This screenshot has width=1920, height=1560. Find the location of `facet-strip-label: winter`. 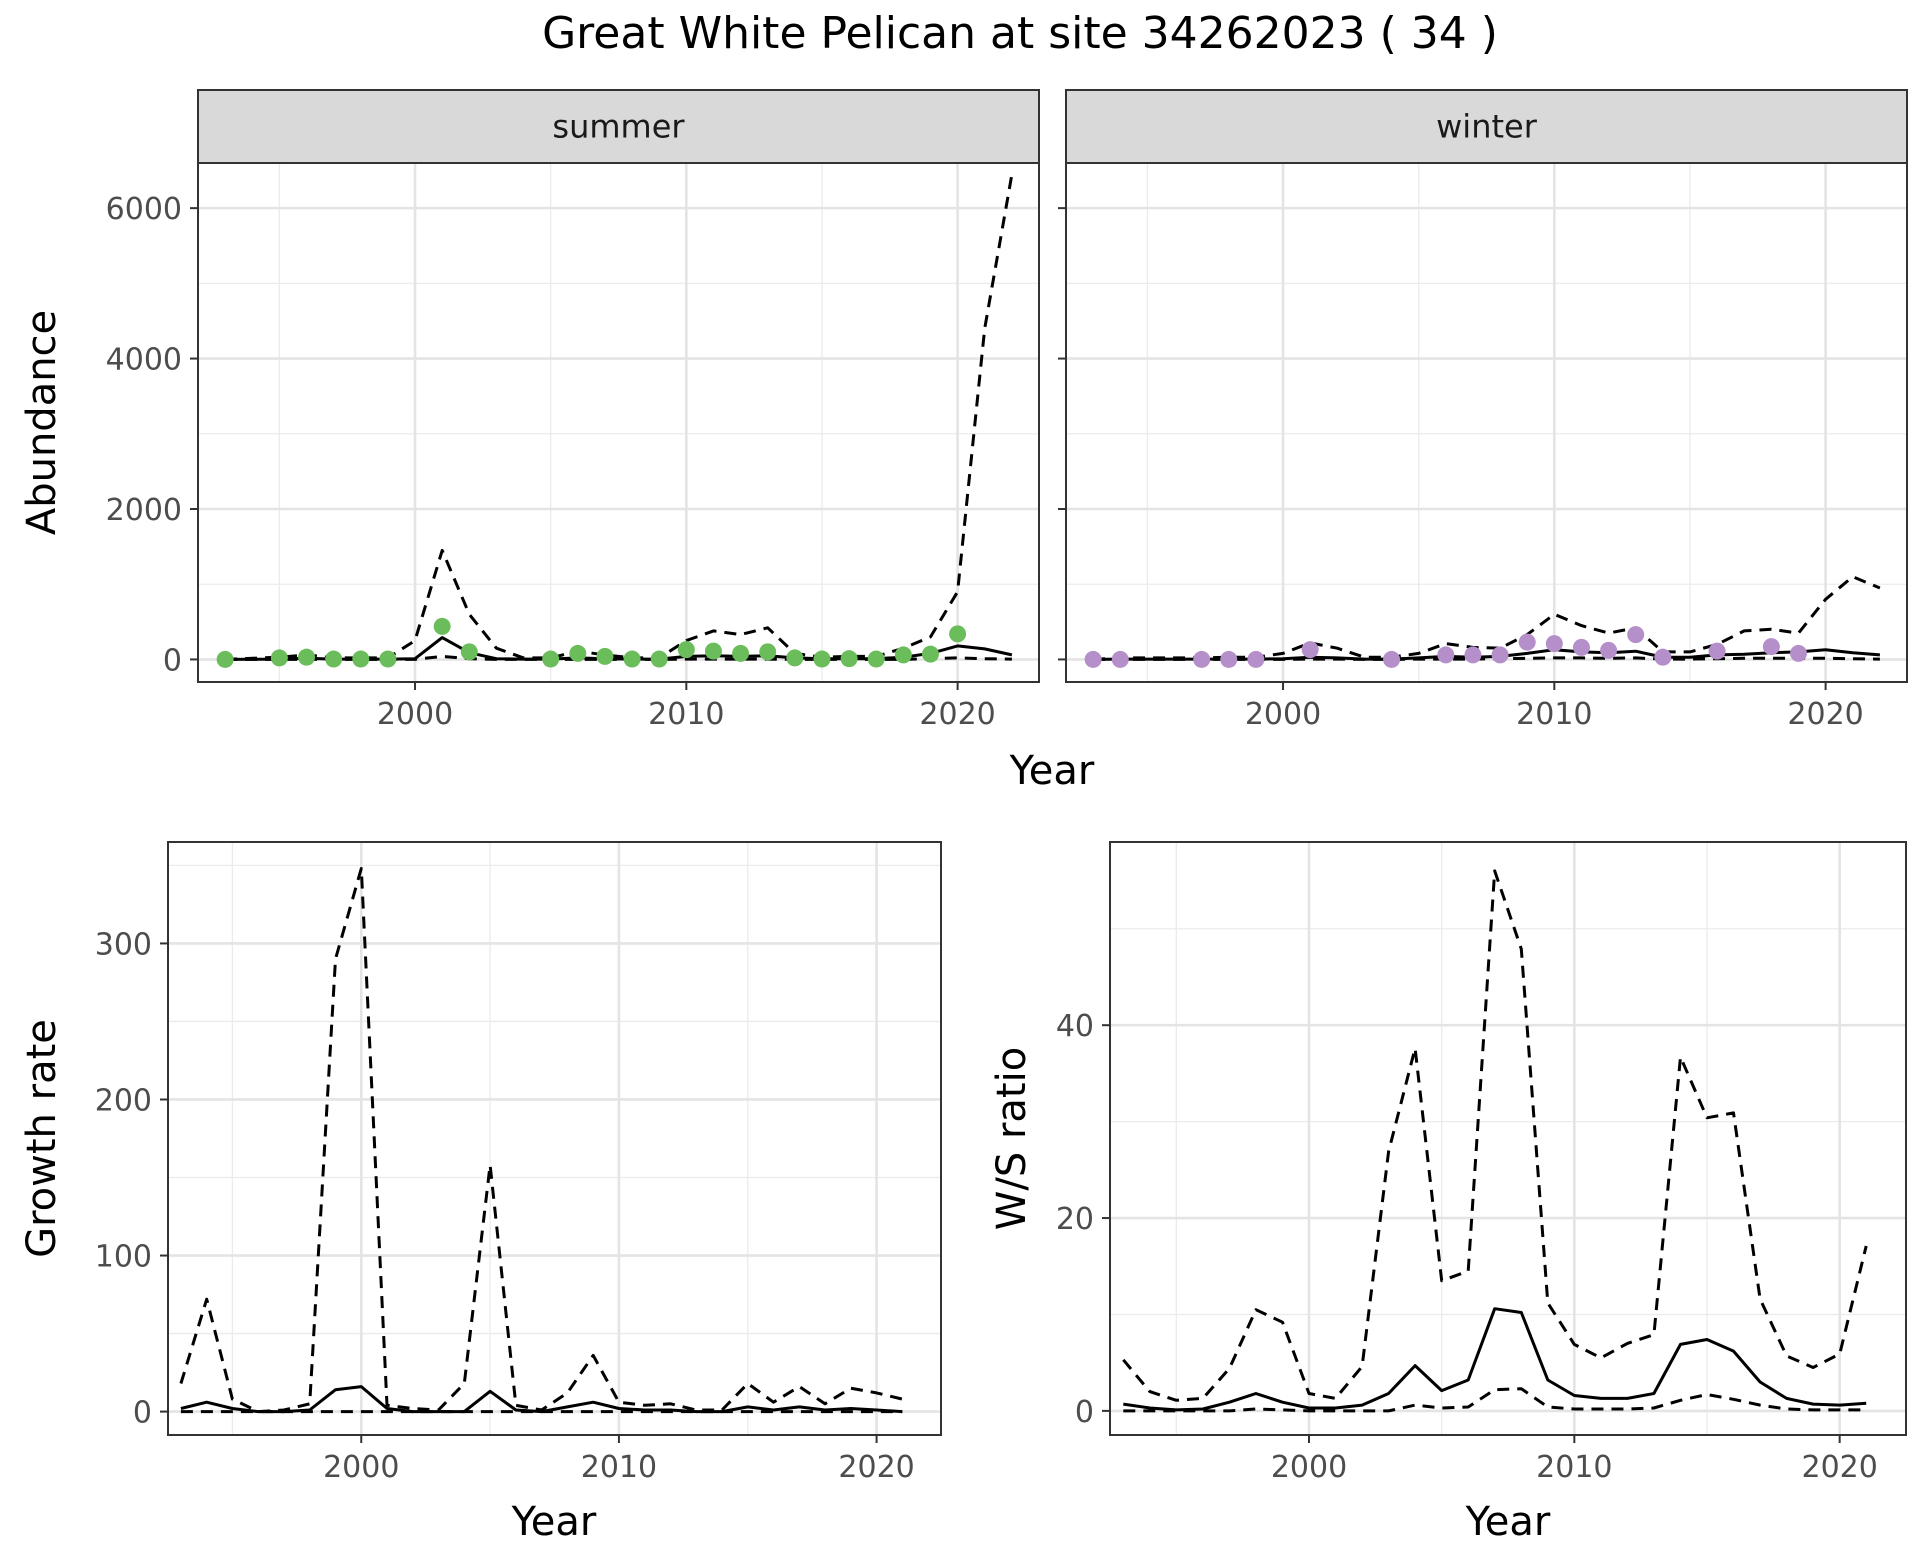

facet-strip-label: winter is located at coordinates (1487, 127).